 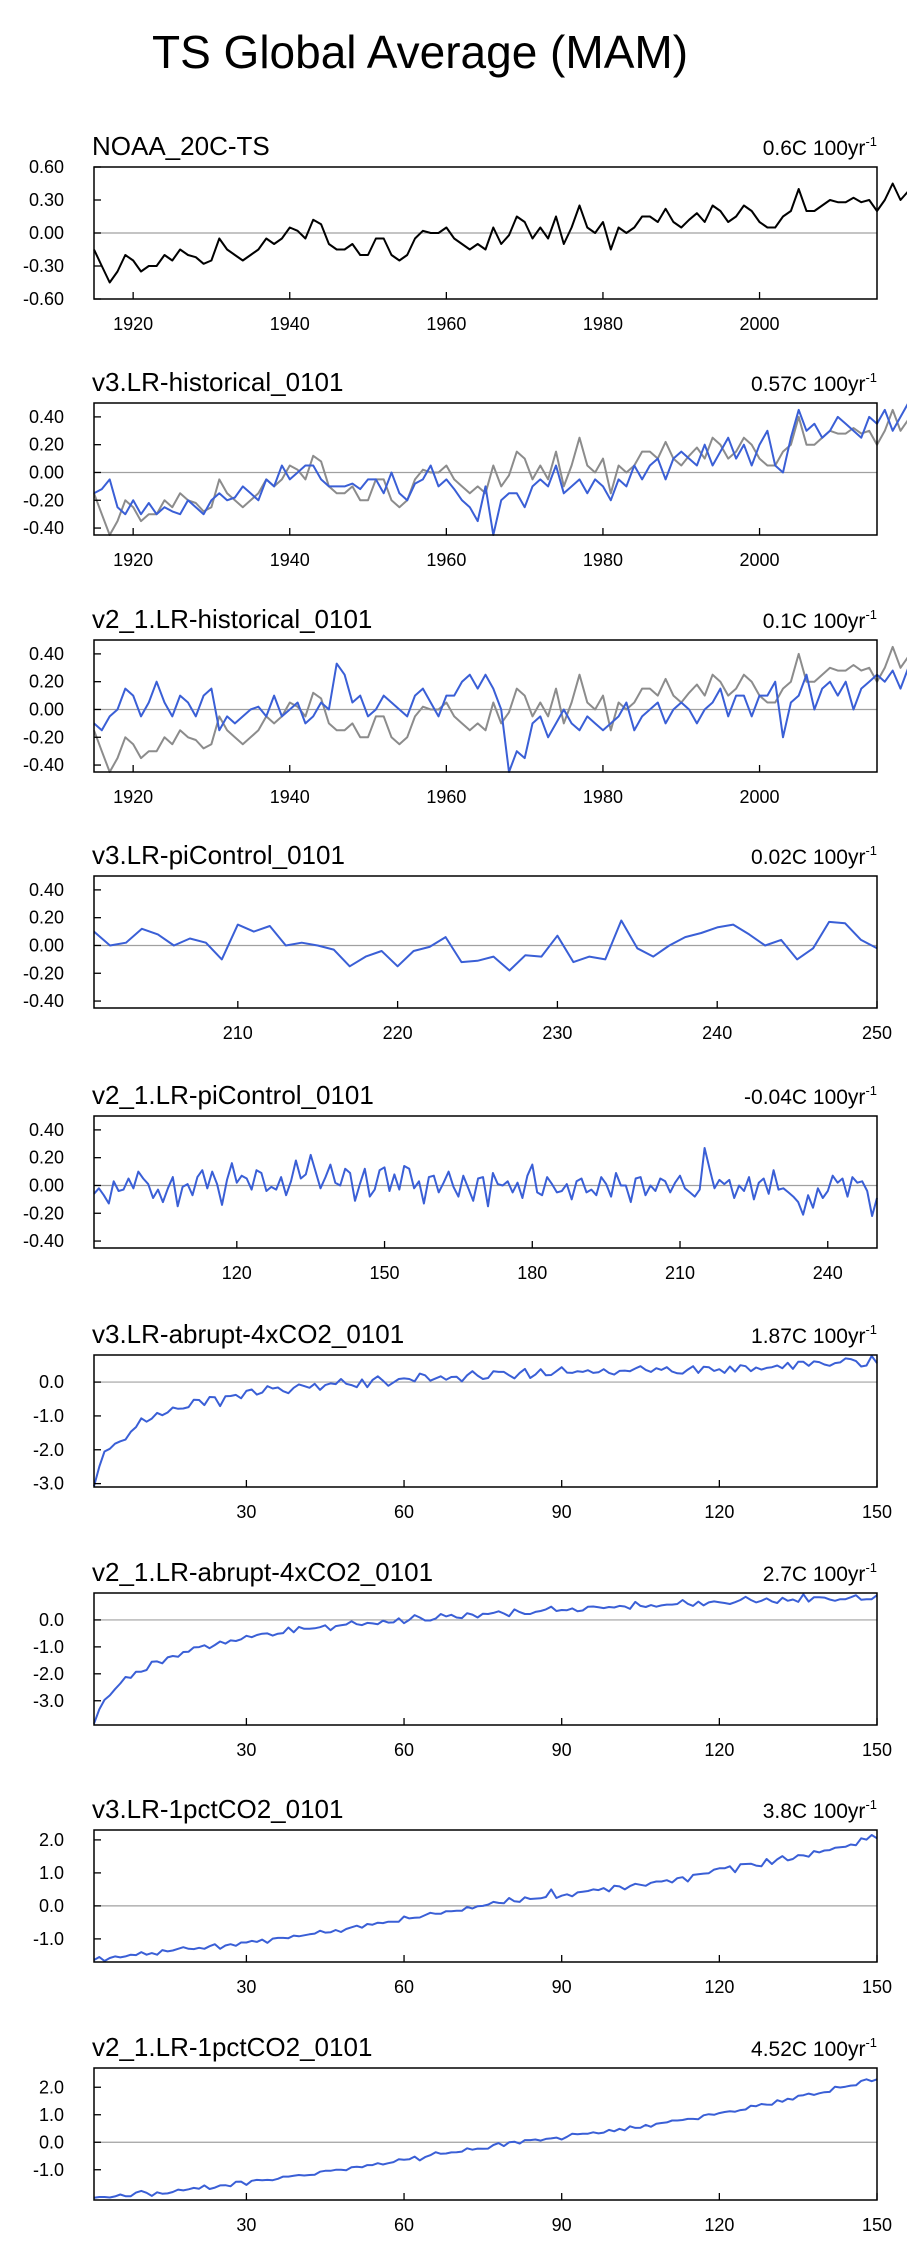 I want to click on trend-label: 0.6C 100yr-1, so click(x=820, y=147).